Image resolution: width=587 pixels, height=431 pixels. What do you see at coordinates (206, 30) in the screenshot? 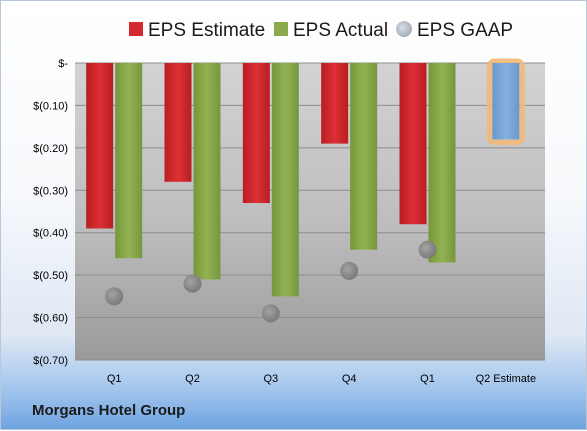
I see `legend-label-eps-estimate: EPS Estimate` at bounding box center [206, 30].